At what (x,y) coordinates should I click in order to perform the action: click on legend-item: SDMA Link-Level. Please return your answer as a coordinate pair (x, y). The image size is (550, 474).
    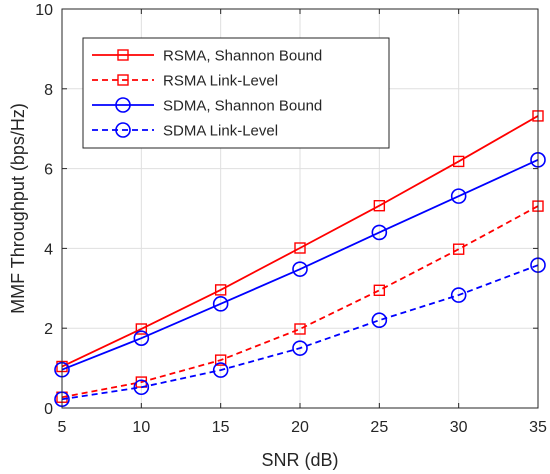
    Looking at the image, I should click on (185, 131).